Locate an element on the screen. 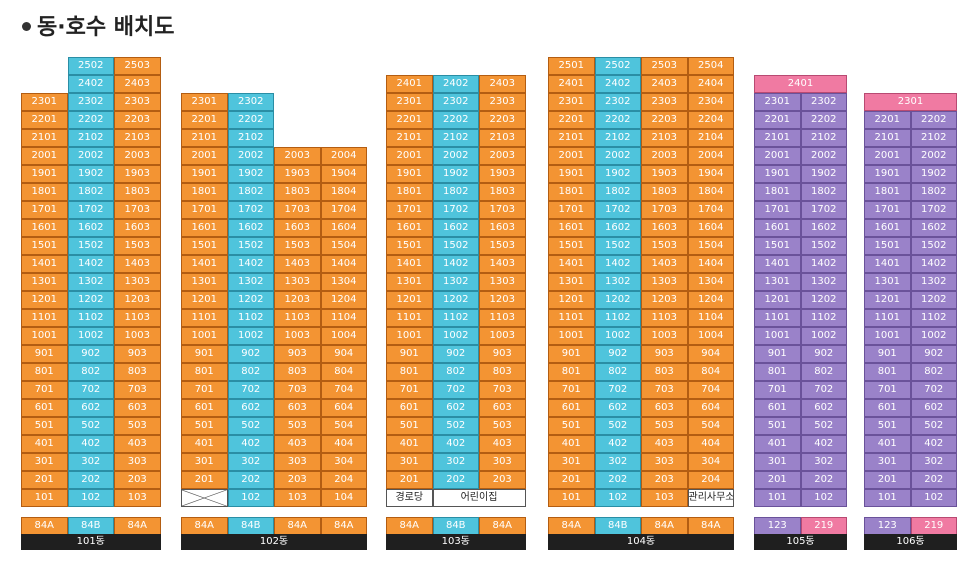 The height and width of the screenshot is (571, 979). floor-row: 801 802 803 is located at coordinates (91, 372).